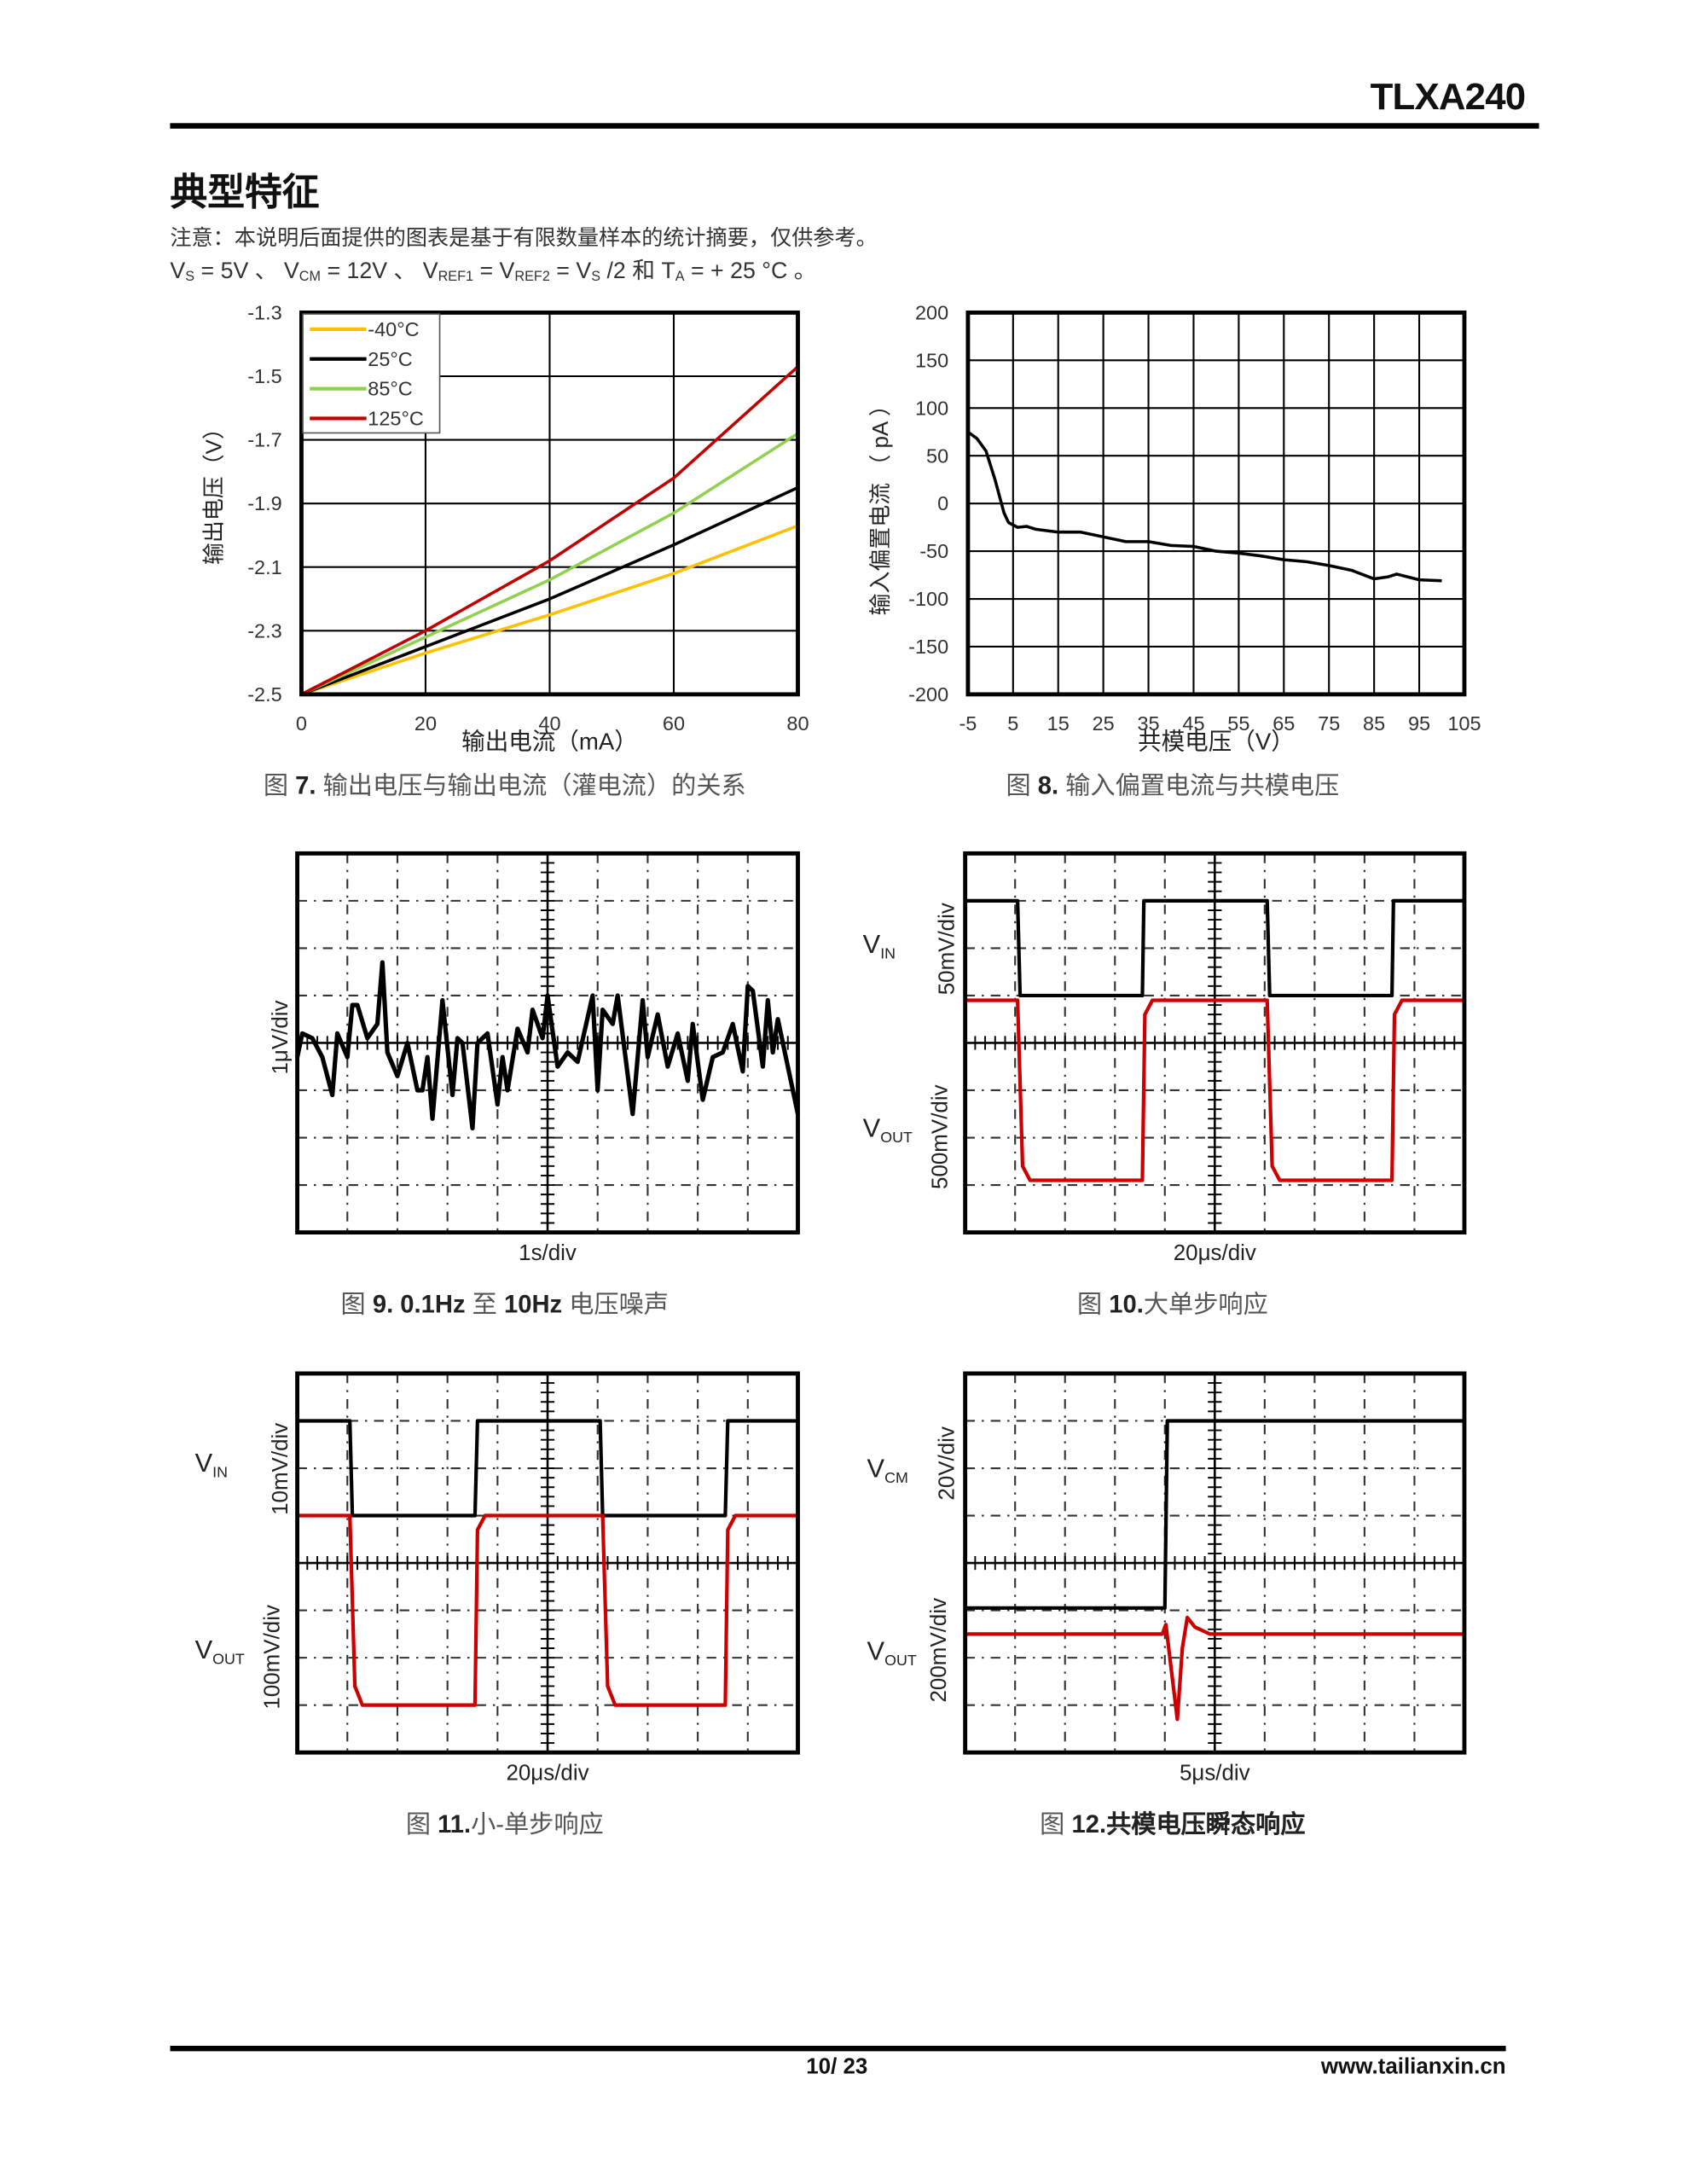  I want to click on cond-vs2-sub: S, so click(596, 278).